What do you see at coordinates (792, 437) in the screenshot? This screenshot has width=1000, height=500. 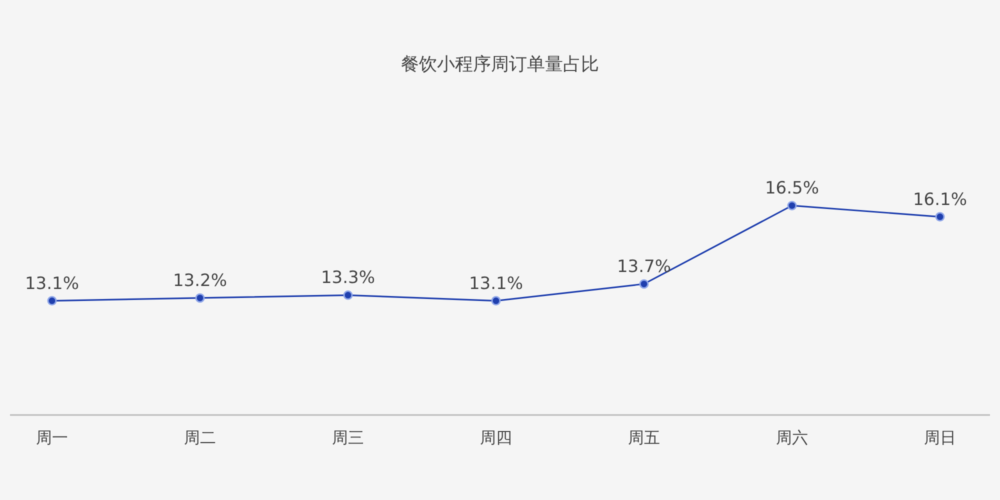 I see `x-tick-label: 周六` at bounding box center [792, 437].